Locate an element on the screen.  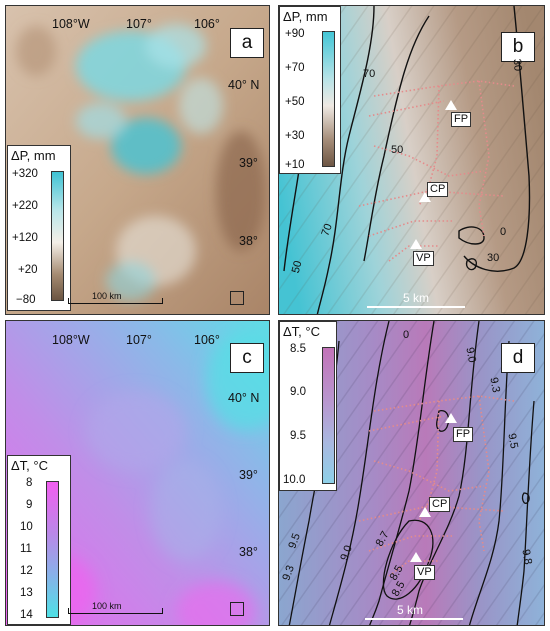
legend-tick: +20 is located at coordinates (28, 270).